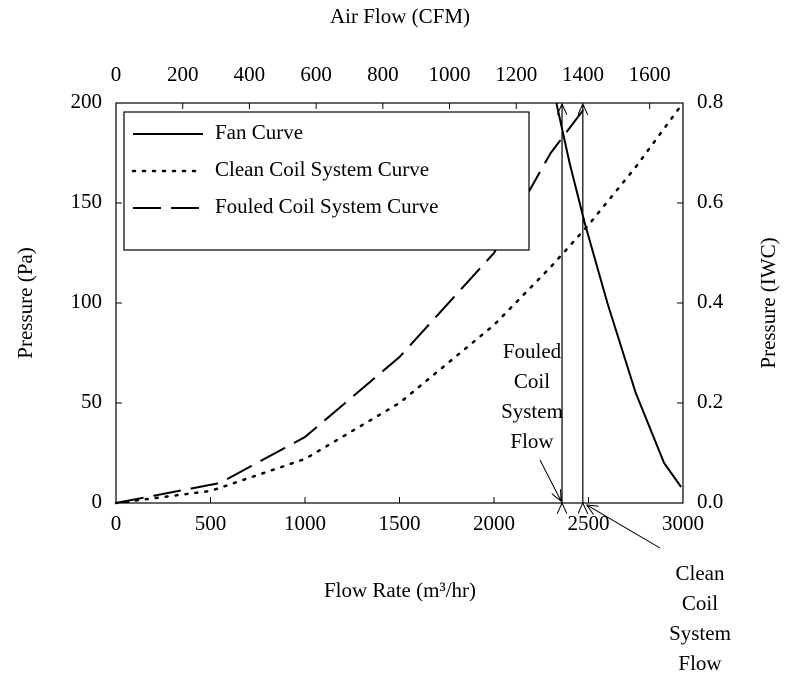  I want to click on x2-tick-label: 1400, so click(583, 74).